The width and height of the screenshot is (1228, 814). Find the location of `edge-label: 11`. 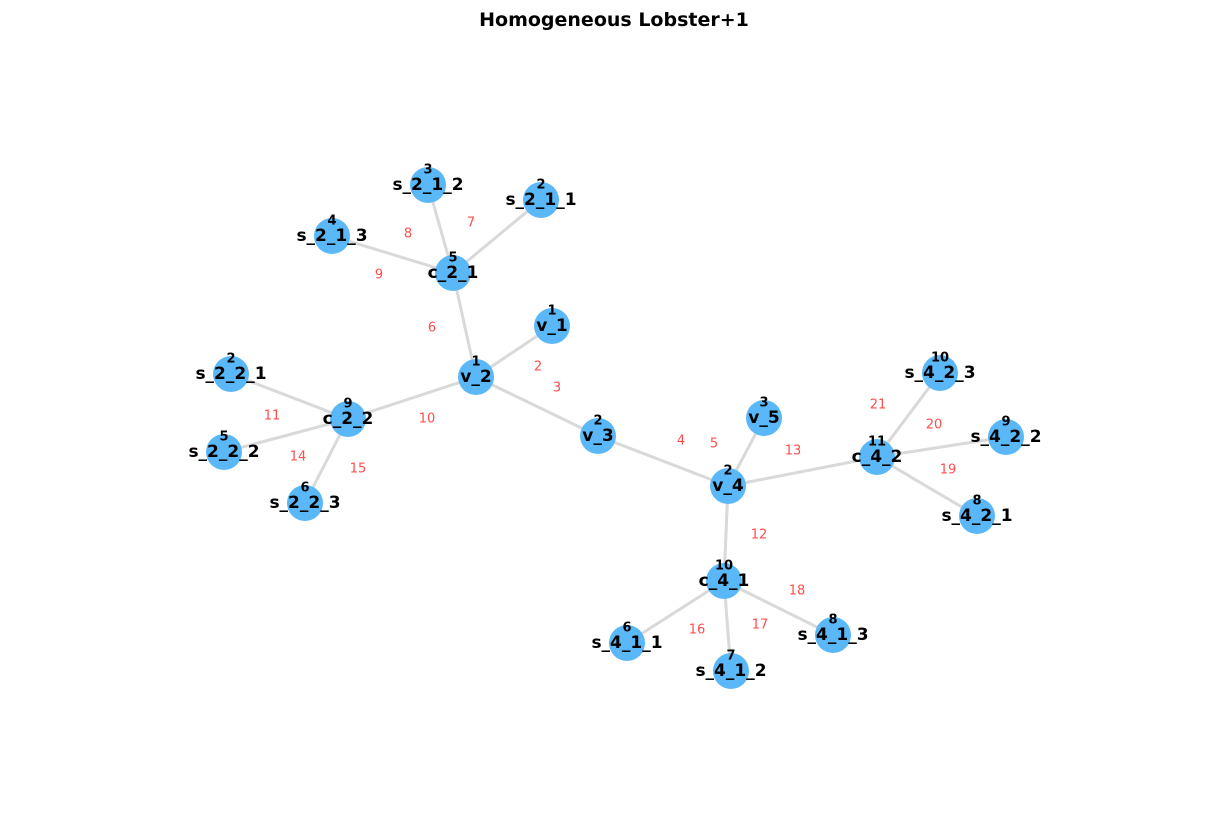

edge-label: 11 is located at coordinates (272, 416).